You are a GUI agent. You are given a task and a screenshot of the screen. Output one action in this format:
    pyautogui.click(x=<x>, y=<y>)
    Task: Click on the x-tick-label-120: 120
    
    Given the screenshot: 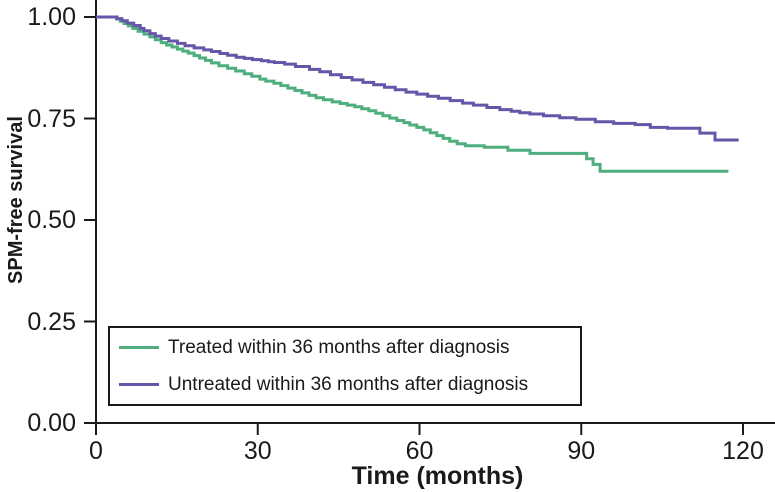 What is the action you would take?
    pyautogui.click(x=743, y=451)
    